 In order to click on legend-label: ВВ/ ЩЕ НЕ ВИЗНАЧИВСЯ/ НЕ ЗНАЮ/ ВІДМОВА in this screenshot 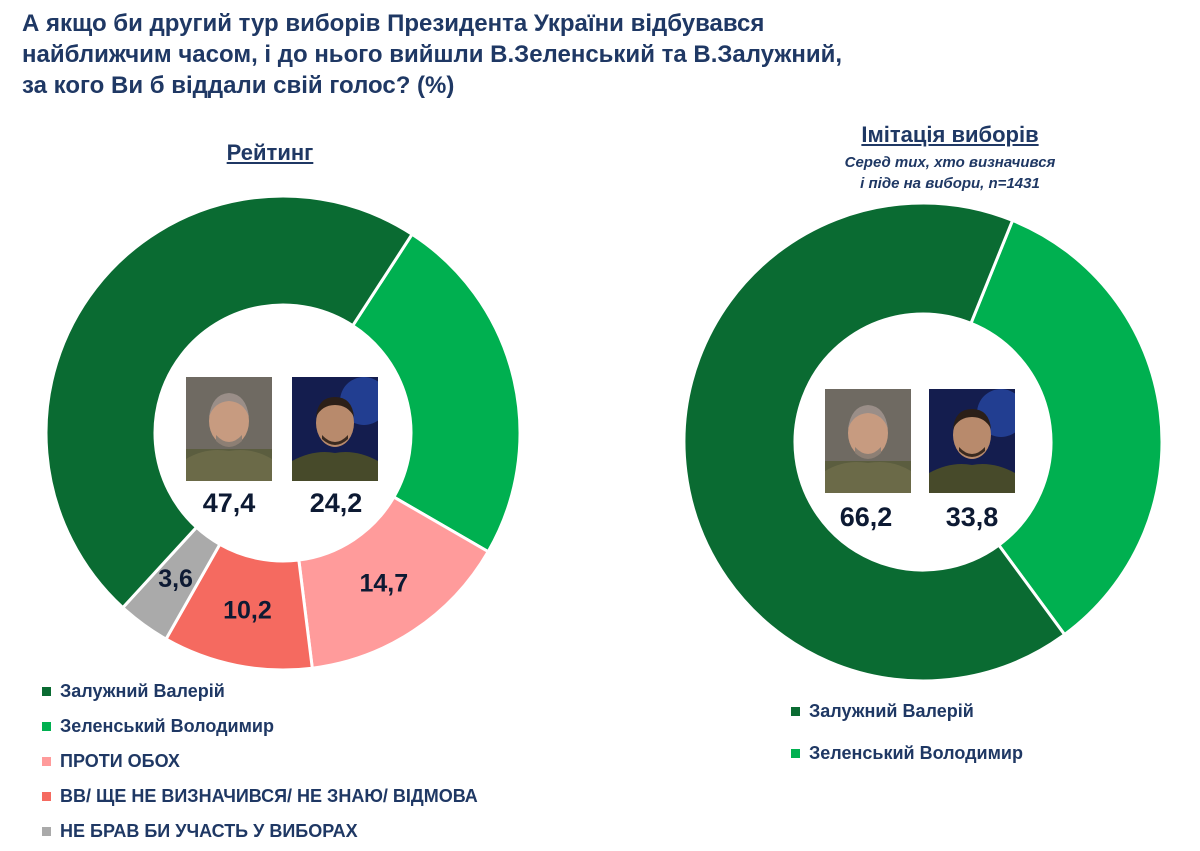, I will do `click(269, 796)`.